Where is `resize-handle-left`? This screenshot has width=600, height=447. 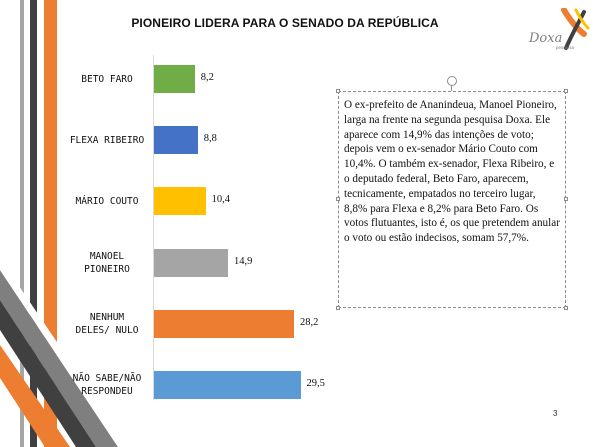 resize-handle-left is located at coordinates (338, 199).